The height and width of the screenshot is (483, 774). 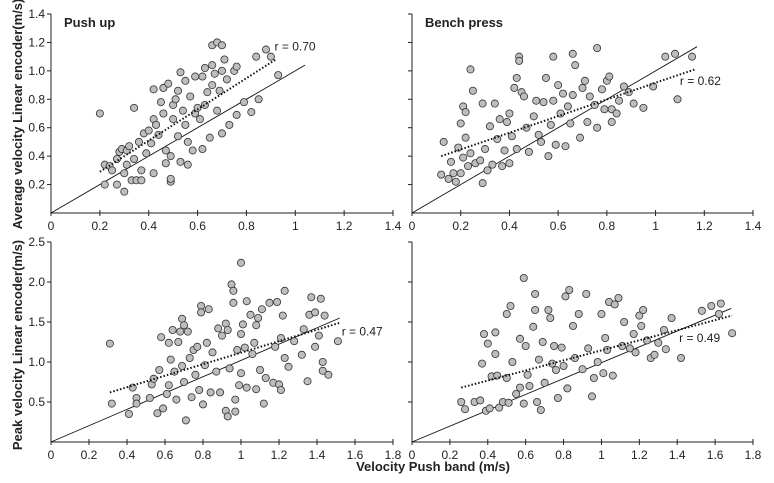 What do you see at coordinates (36, 282) in the screenshot?
I see `y-tick-label: 2.0` at bounding box center [36, 282].